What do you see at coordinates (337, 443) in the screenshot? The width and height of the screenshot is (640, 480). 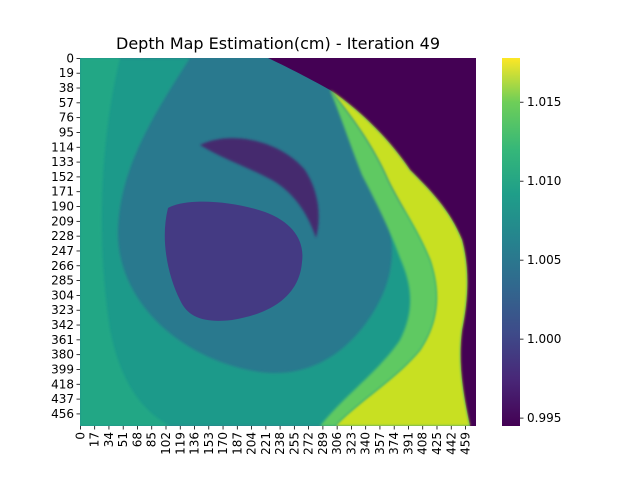 I see `x-tick-label: 306` at bounding box center [337, 443].